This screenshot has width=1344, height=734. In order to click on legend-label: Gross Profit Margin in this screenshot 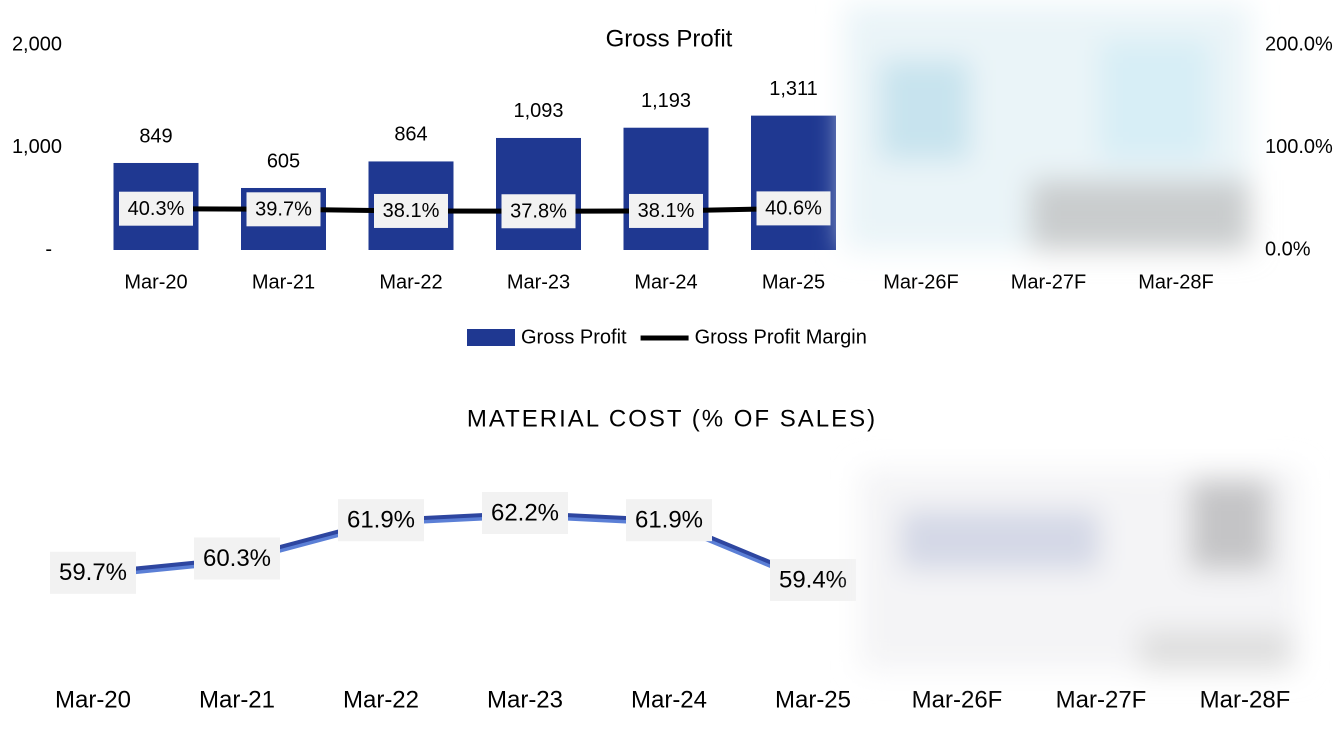, I will do `click(781, 337)`.